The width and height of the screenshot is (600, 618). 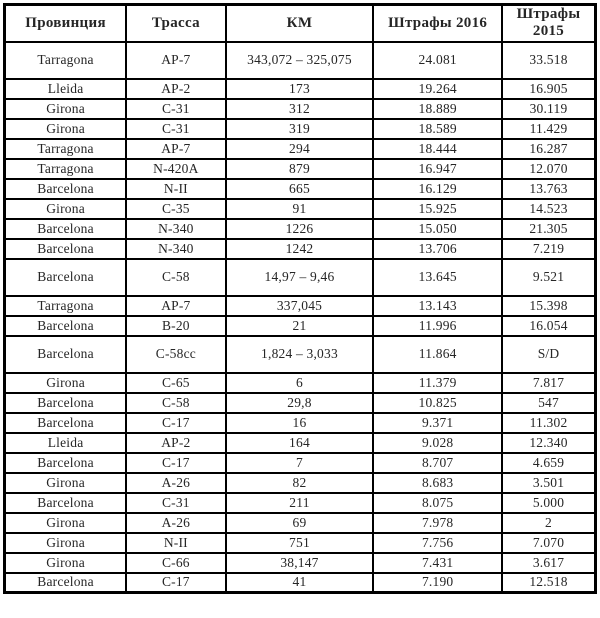 What do you see at coordinates (437, 168) in the screenshot?
I see `cell-fines-2016: 16.947` at bounding box center [437, 168].